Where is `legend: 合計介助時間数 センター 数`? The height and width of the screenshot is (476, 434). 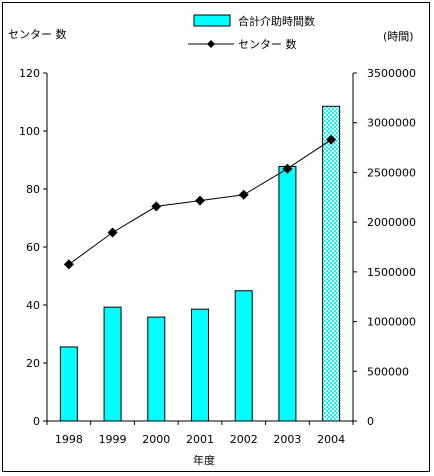
legend: 合計介助時間数 センター 数 is located at coordinates (251, 32).